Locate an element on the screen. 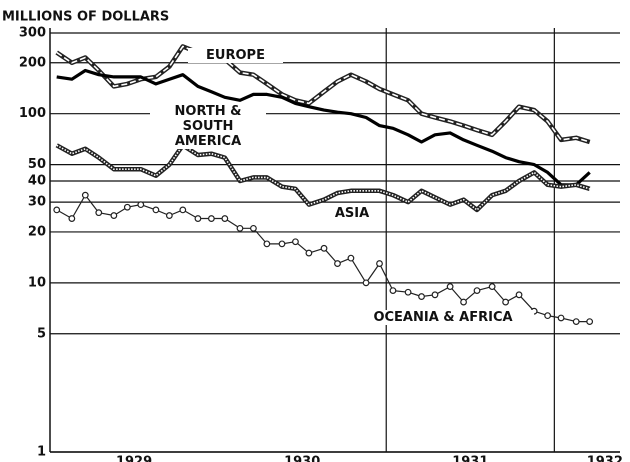 This screenshot has width=630, height=462. series-label: NORTH & SOUTH AMERICA is located at coordinates (208, 126).